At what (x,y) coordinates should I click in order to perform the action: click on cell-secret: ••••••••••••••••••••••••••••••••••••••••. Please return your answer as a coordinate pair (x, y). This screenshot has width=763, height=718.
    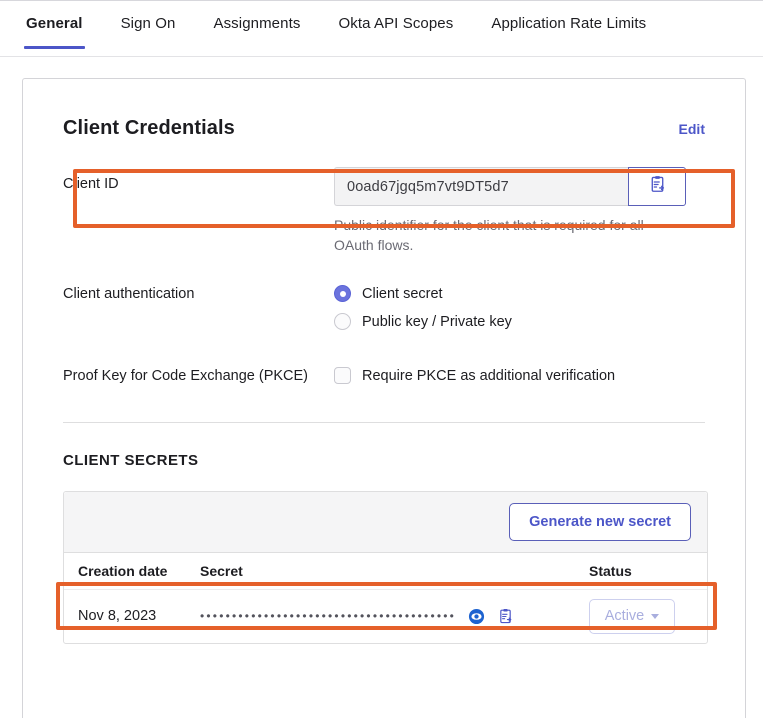
    Looking at the image, I should click on (394, 616).